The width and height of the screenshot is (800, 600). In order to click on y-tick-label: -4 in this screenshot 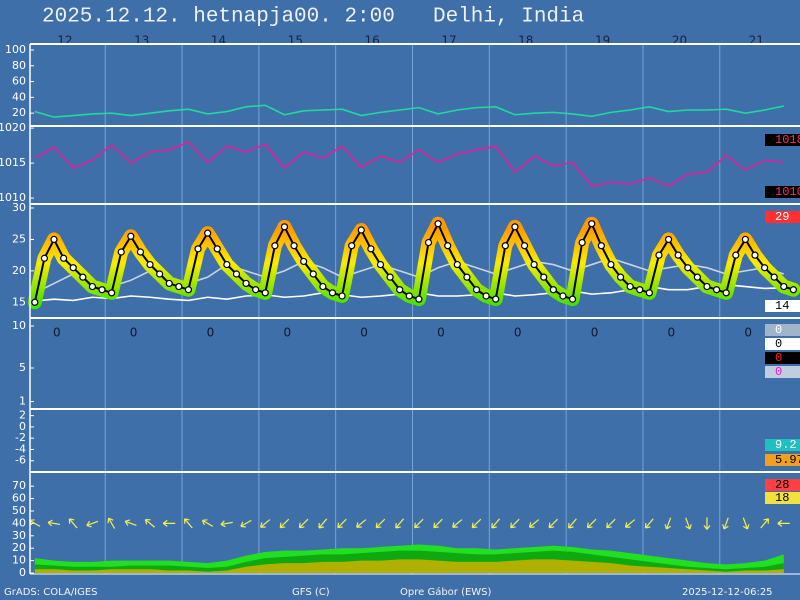, I will do `click(20, 448)`.